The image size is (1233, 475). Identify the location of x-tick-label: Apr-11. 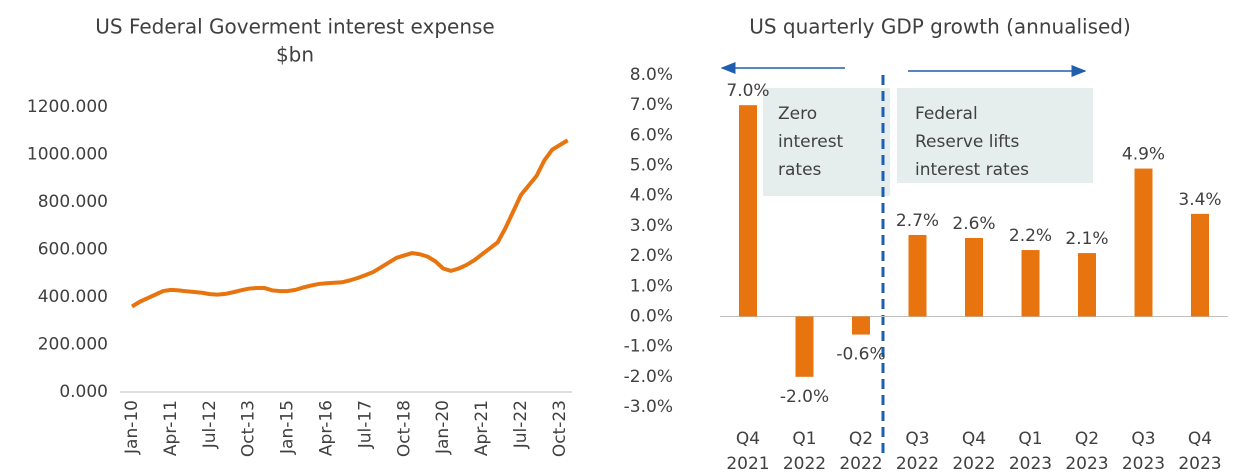
(171, 428).